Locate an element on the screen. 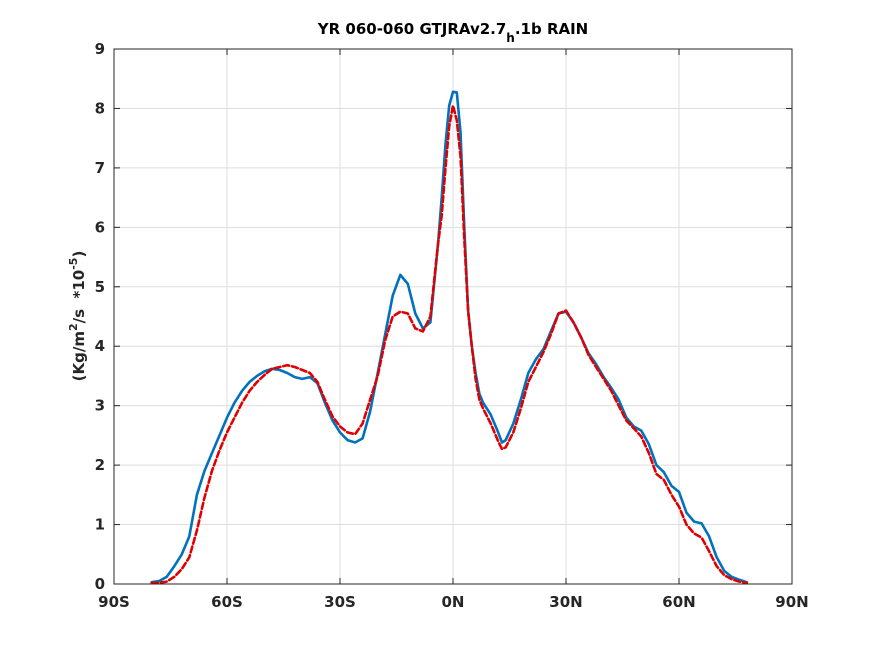  x-tick-label: 30N is located at coordinates (565, 602).